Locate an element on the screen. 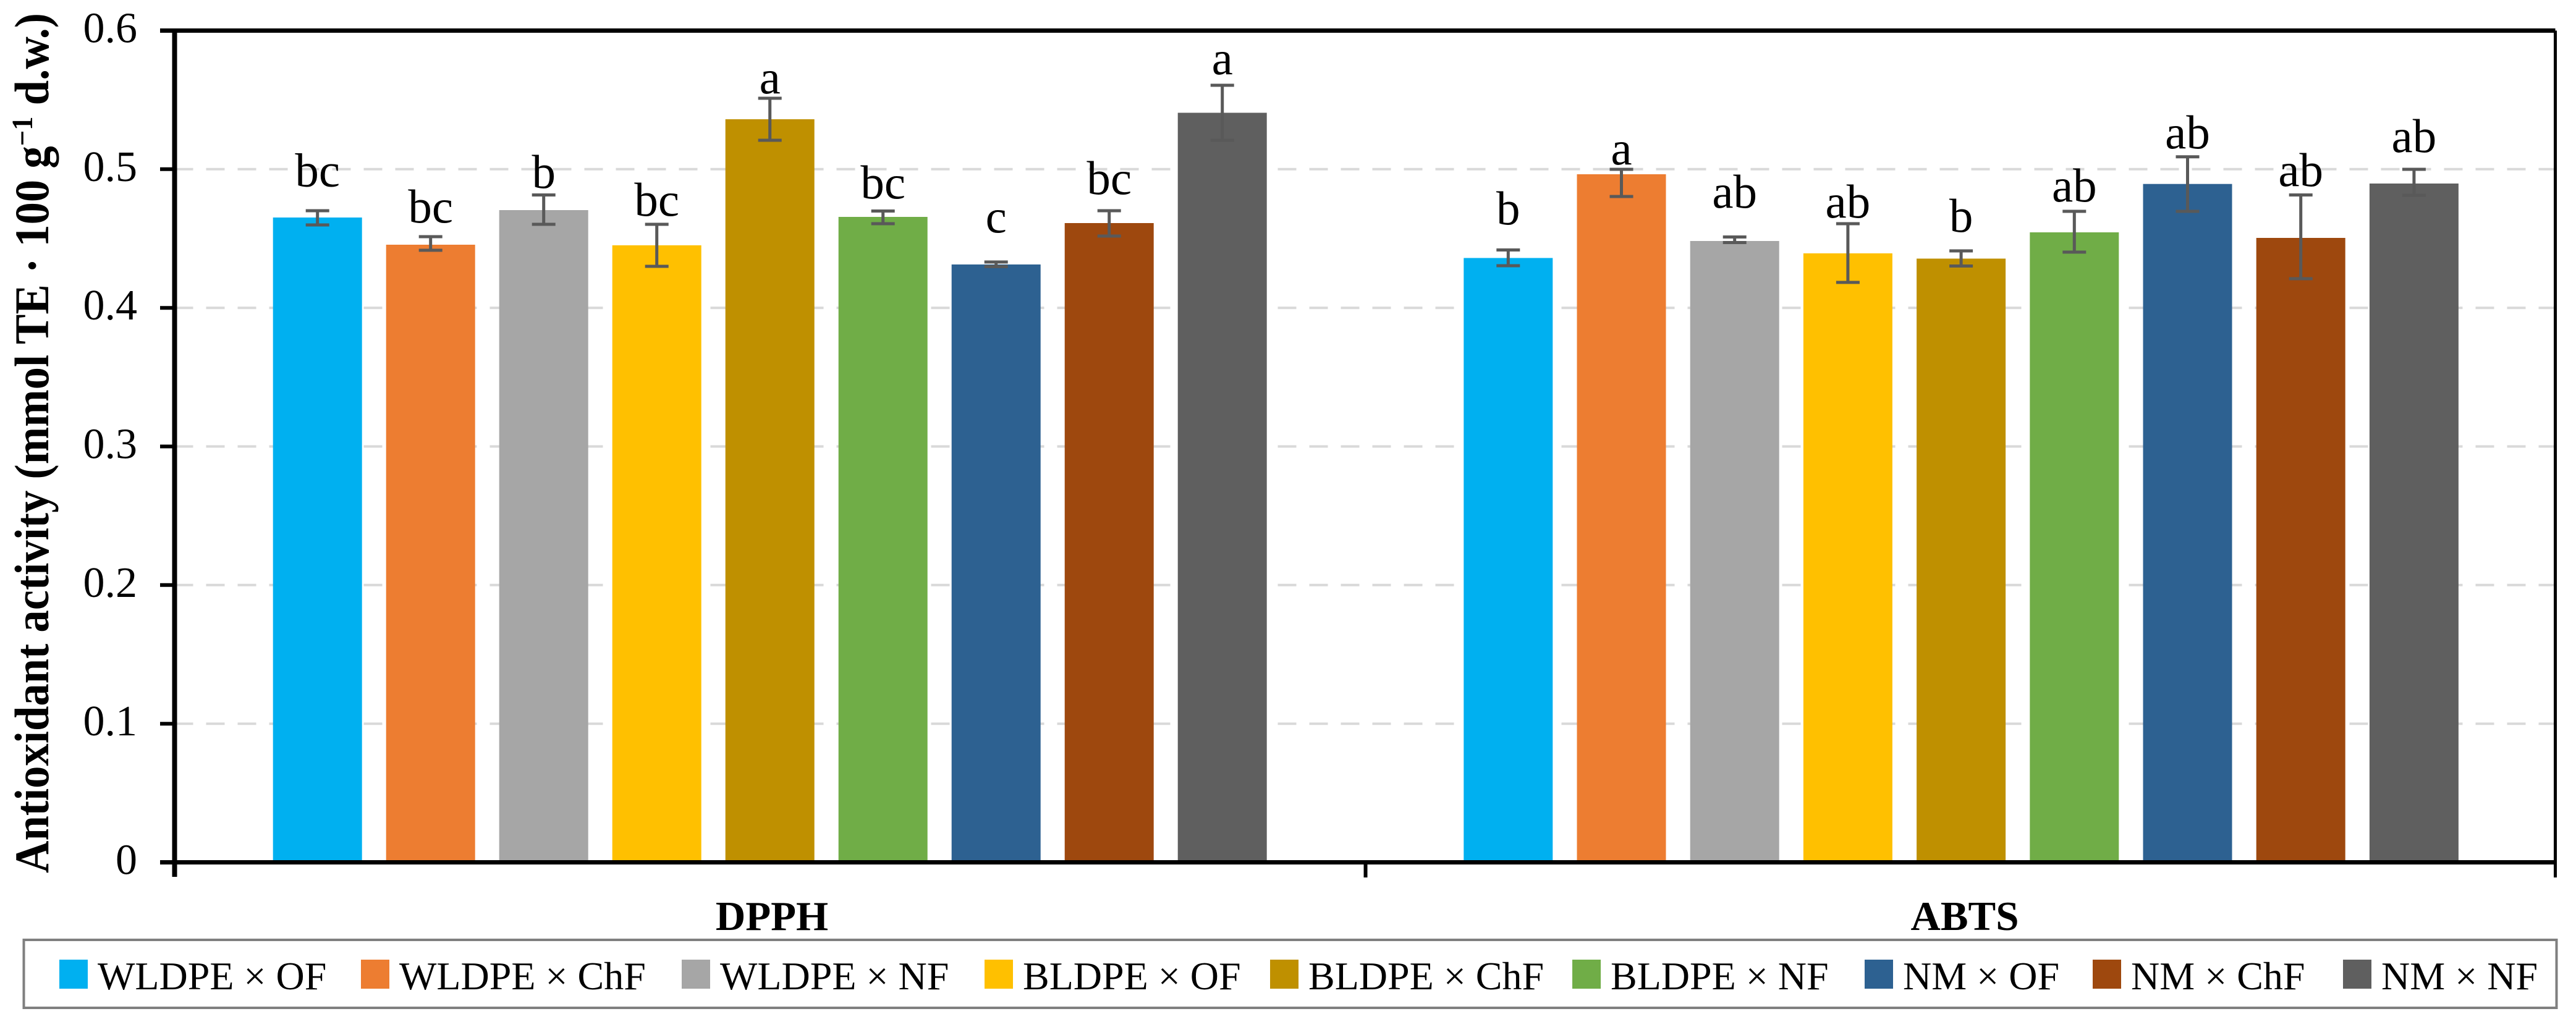  svg-text: WLDPE × ChF is located at coordinates (522, 976).